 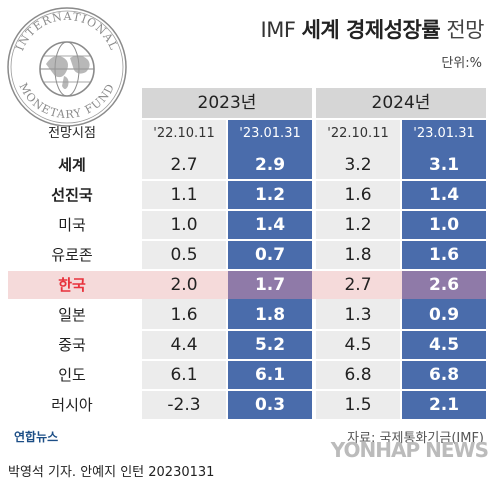 I want to click on label-header: 전망시점, so click(x=72, y=133).